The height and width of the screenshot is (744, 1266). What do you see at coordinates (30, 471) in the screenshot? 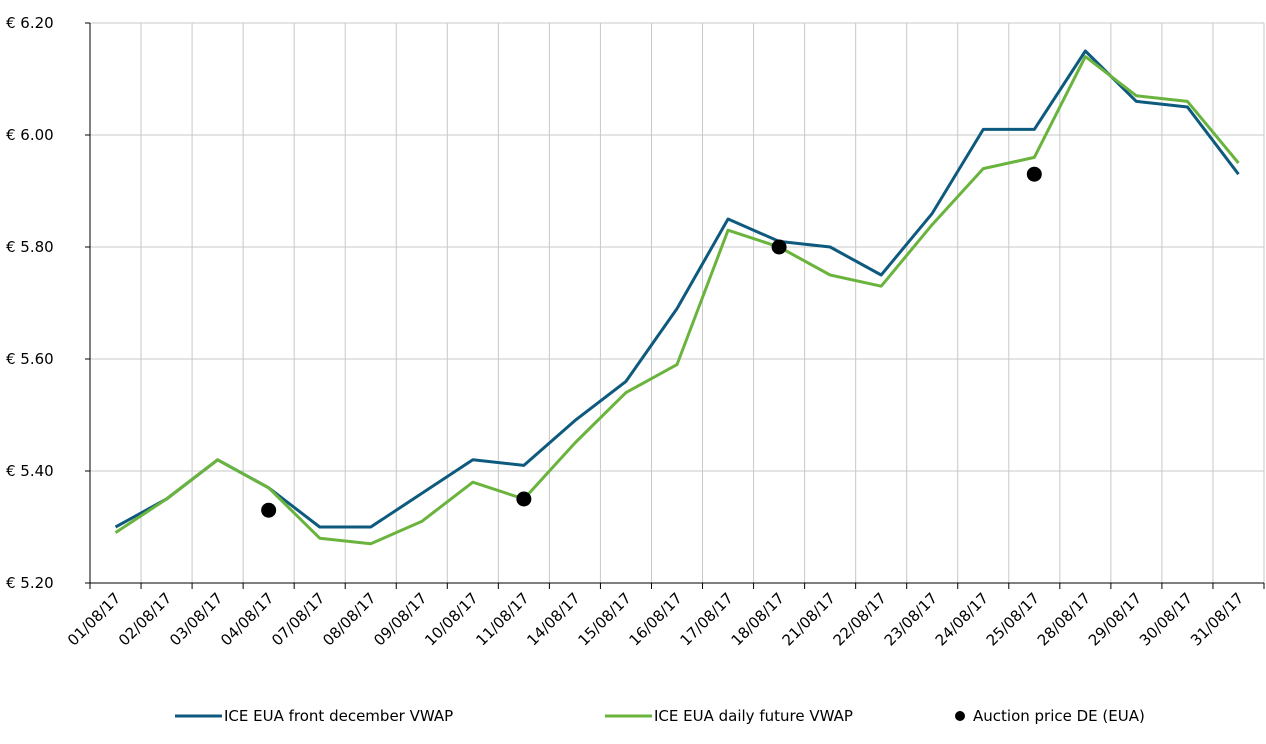
I see `y-tick-label: € 5.40` at bounding box center [30, 471].